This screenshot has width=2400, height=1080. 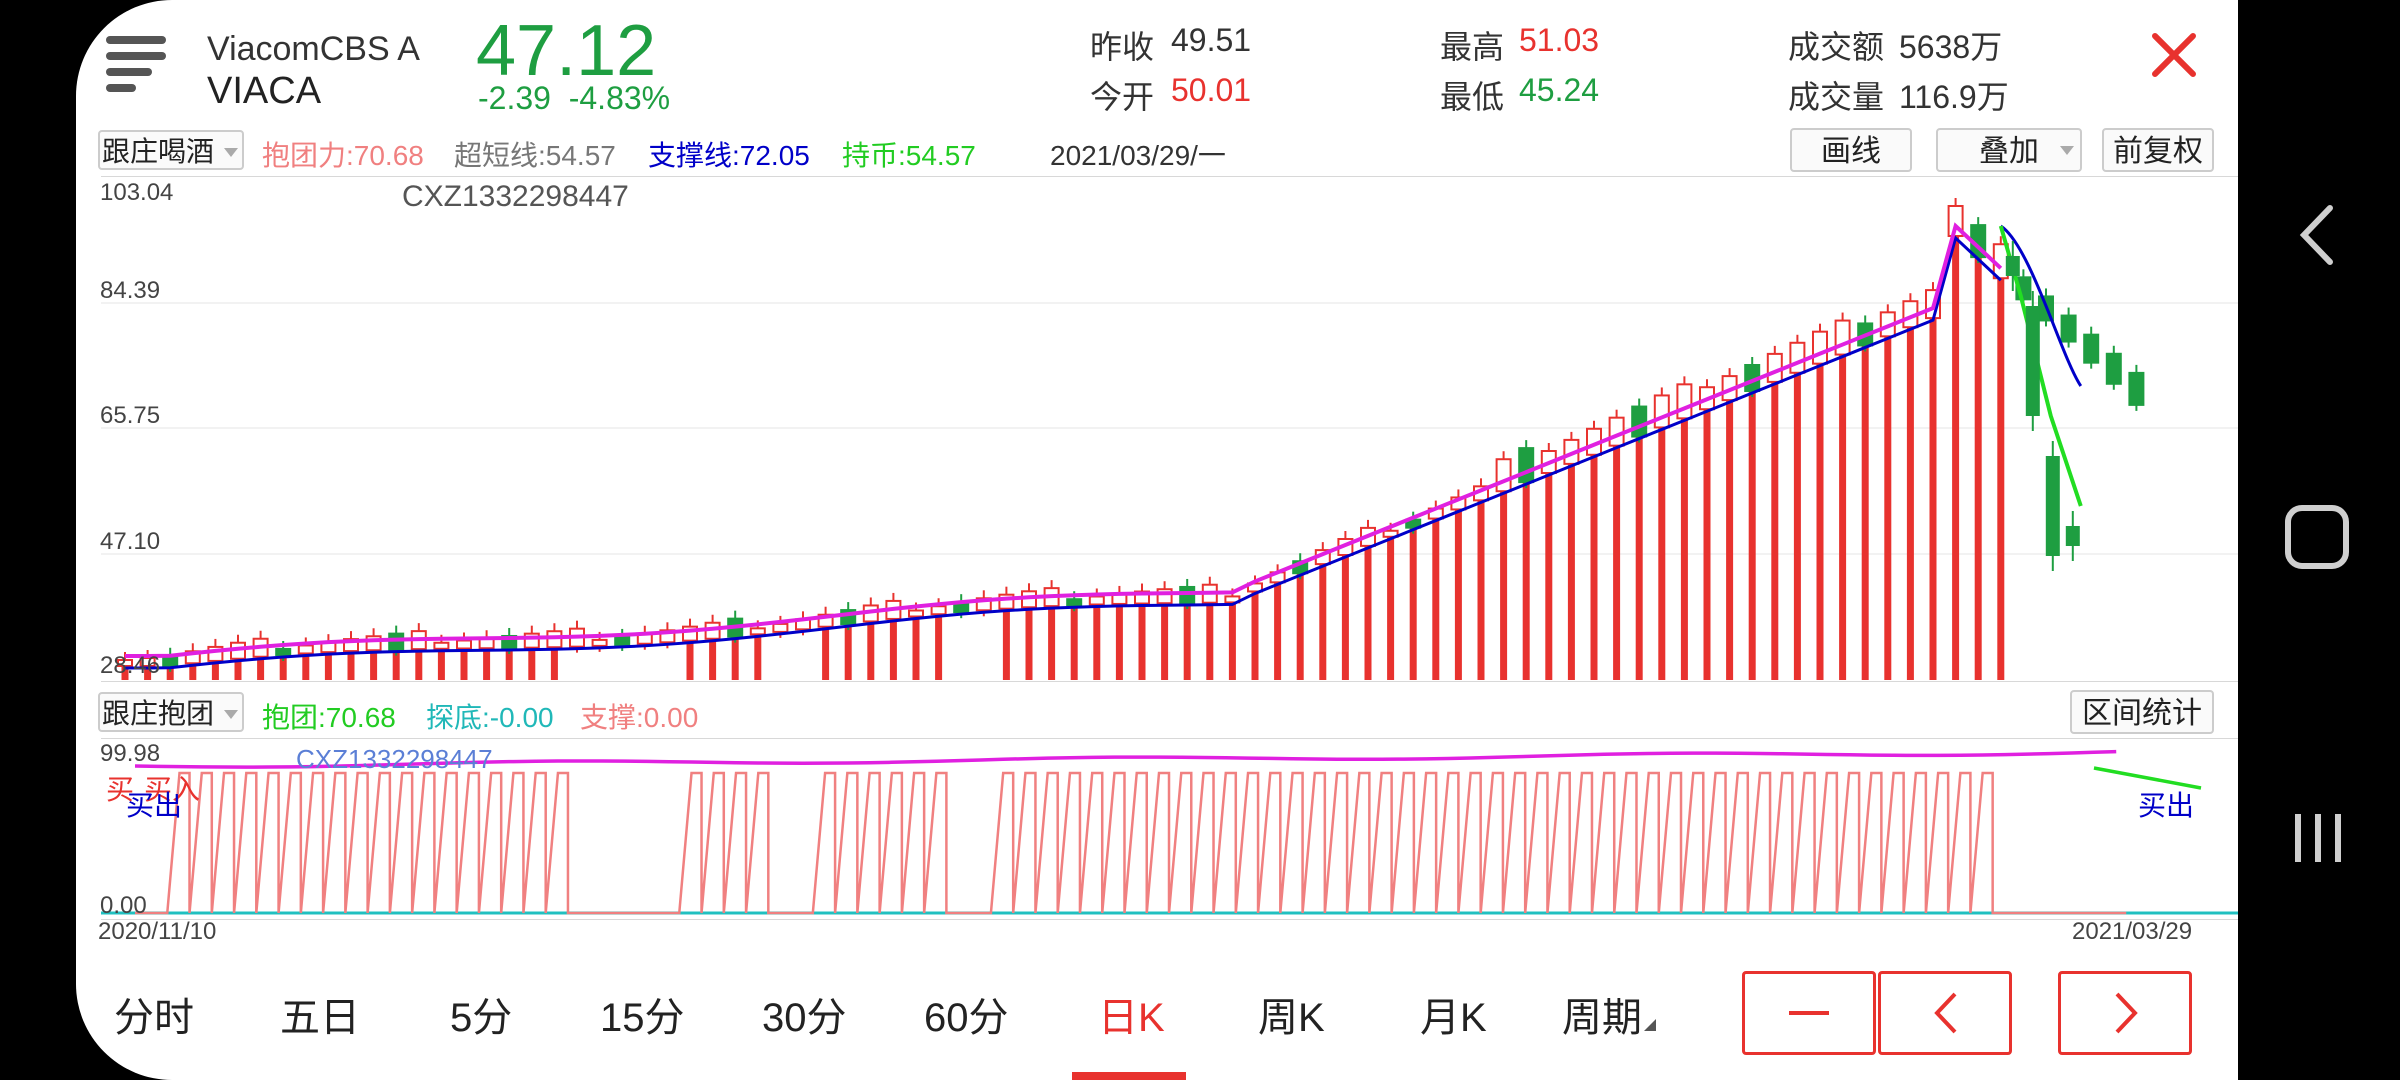 I want to click on stat-value-low: 45.24, so click(x=1559, y=90).